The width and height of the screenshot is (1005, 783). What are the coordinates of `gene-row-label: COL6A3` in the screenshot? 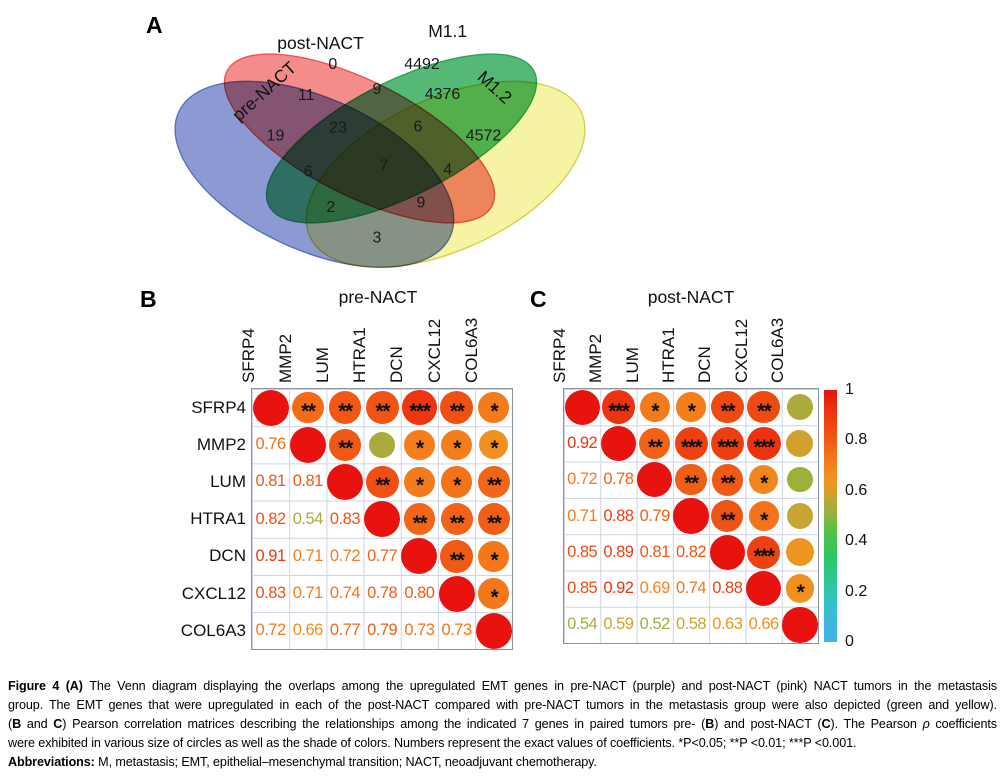 It's located at (213, 630).